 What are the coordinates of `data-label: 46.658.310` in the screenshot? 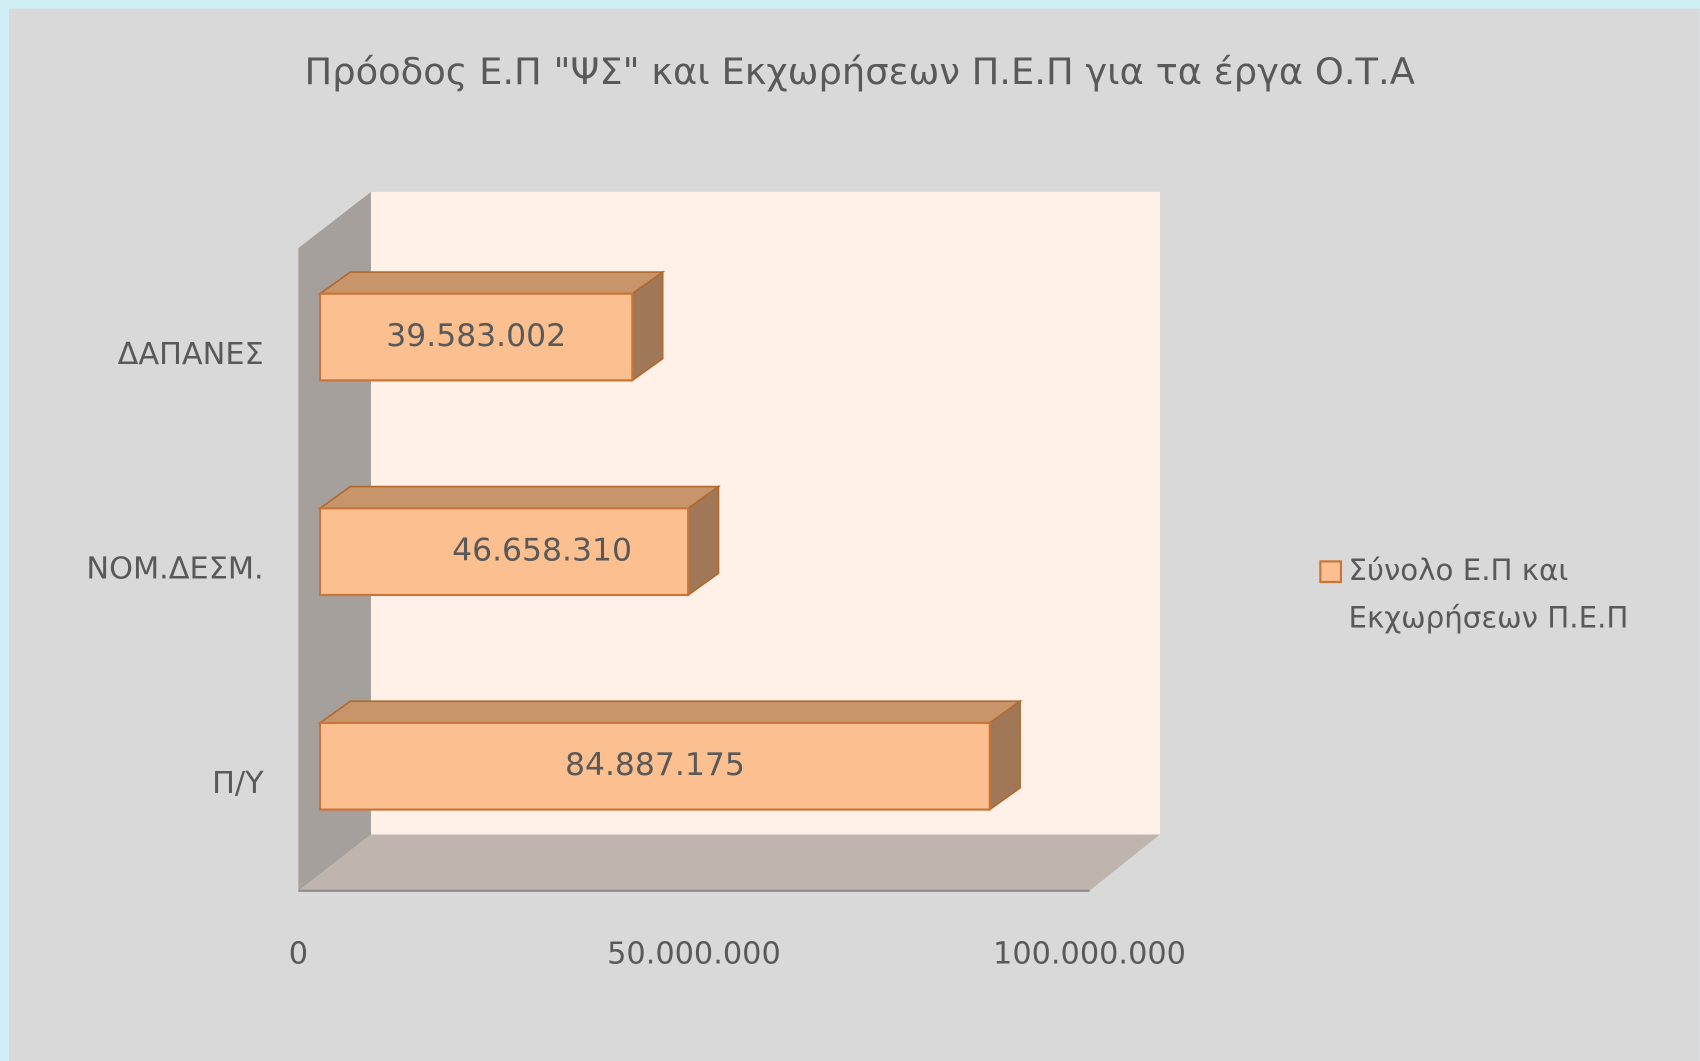 It's located at (542, 551).